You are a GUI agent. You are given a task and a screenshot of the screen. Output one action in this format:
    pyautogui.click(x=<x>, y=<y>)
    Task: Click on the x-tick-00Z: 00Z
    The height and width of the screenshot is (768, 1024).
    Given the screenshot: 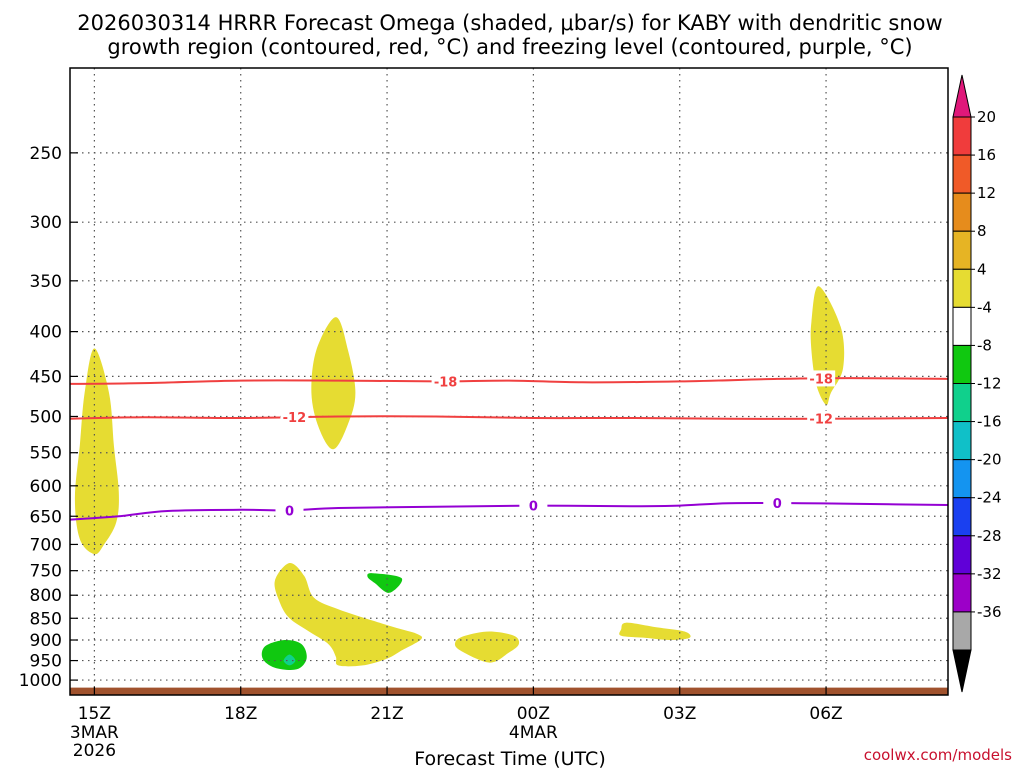 What is the action you would take?
    pyautogui.click(x=533, y=714)
    